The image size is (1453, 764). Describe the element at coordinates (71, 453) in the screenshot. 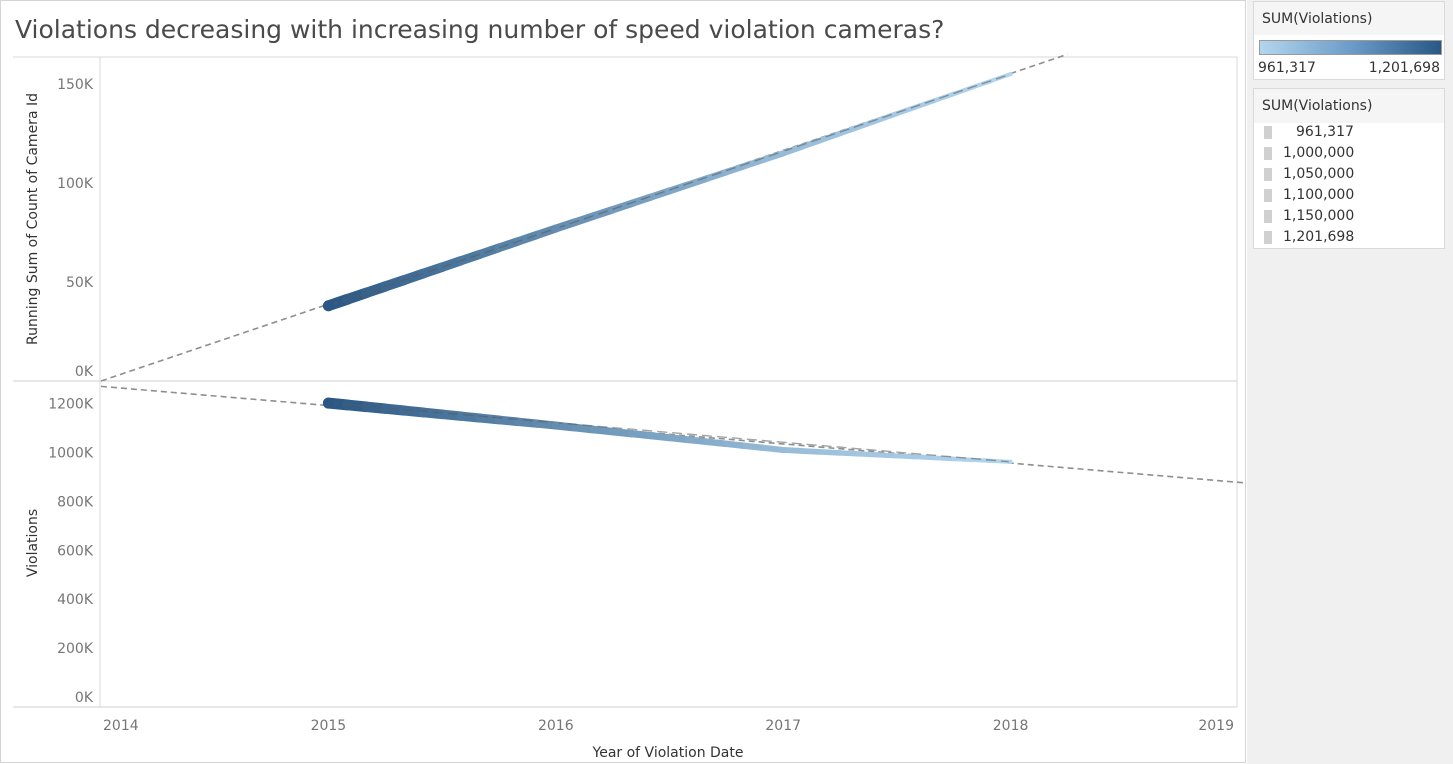

I see `y-tick-label: 1000K` at that location.